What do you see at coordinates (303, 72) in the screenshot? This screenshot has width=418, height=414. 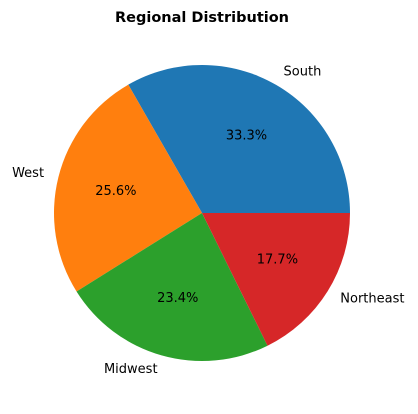 I see `category-label-south: South` at bounding box center [303, 72].